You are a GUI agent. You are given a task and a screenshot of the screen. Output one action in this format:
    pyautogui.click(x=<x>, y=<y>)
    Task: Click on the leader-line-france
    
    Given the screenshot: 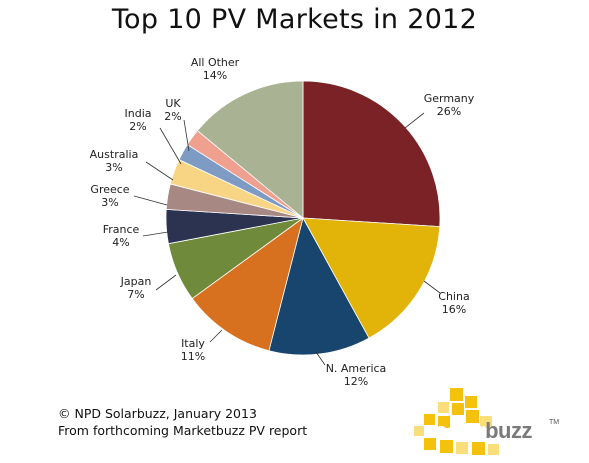 What is the action you would take?
    pyautogui.click(x=155, y=234)
    